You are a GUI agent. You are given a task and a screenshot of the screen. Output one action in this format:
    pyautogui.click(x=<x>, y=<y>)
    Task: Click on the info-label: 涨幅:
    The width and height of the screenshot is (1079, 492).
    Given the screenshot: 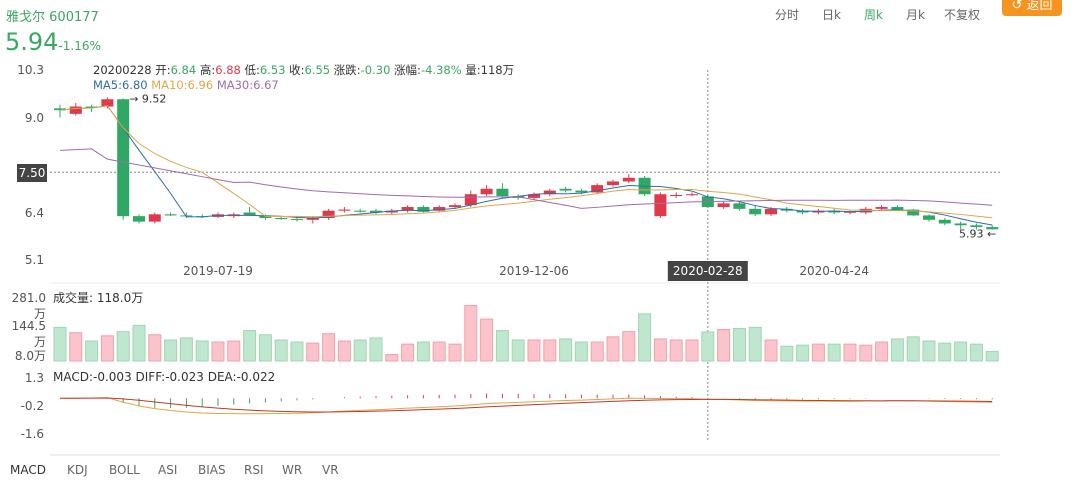 What is the action you would take?
    pyautogui.click(x=407, y=70)
    